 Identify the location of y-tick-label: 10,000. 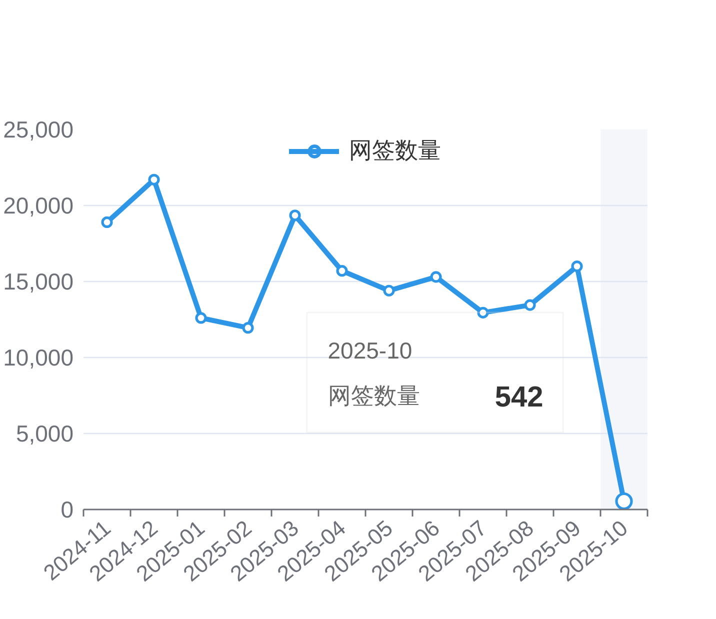
(38, 357).